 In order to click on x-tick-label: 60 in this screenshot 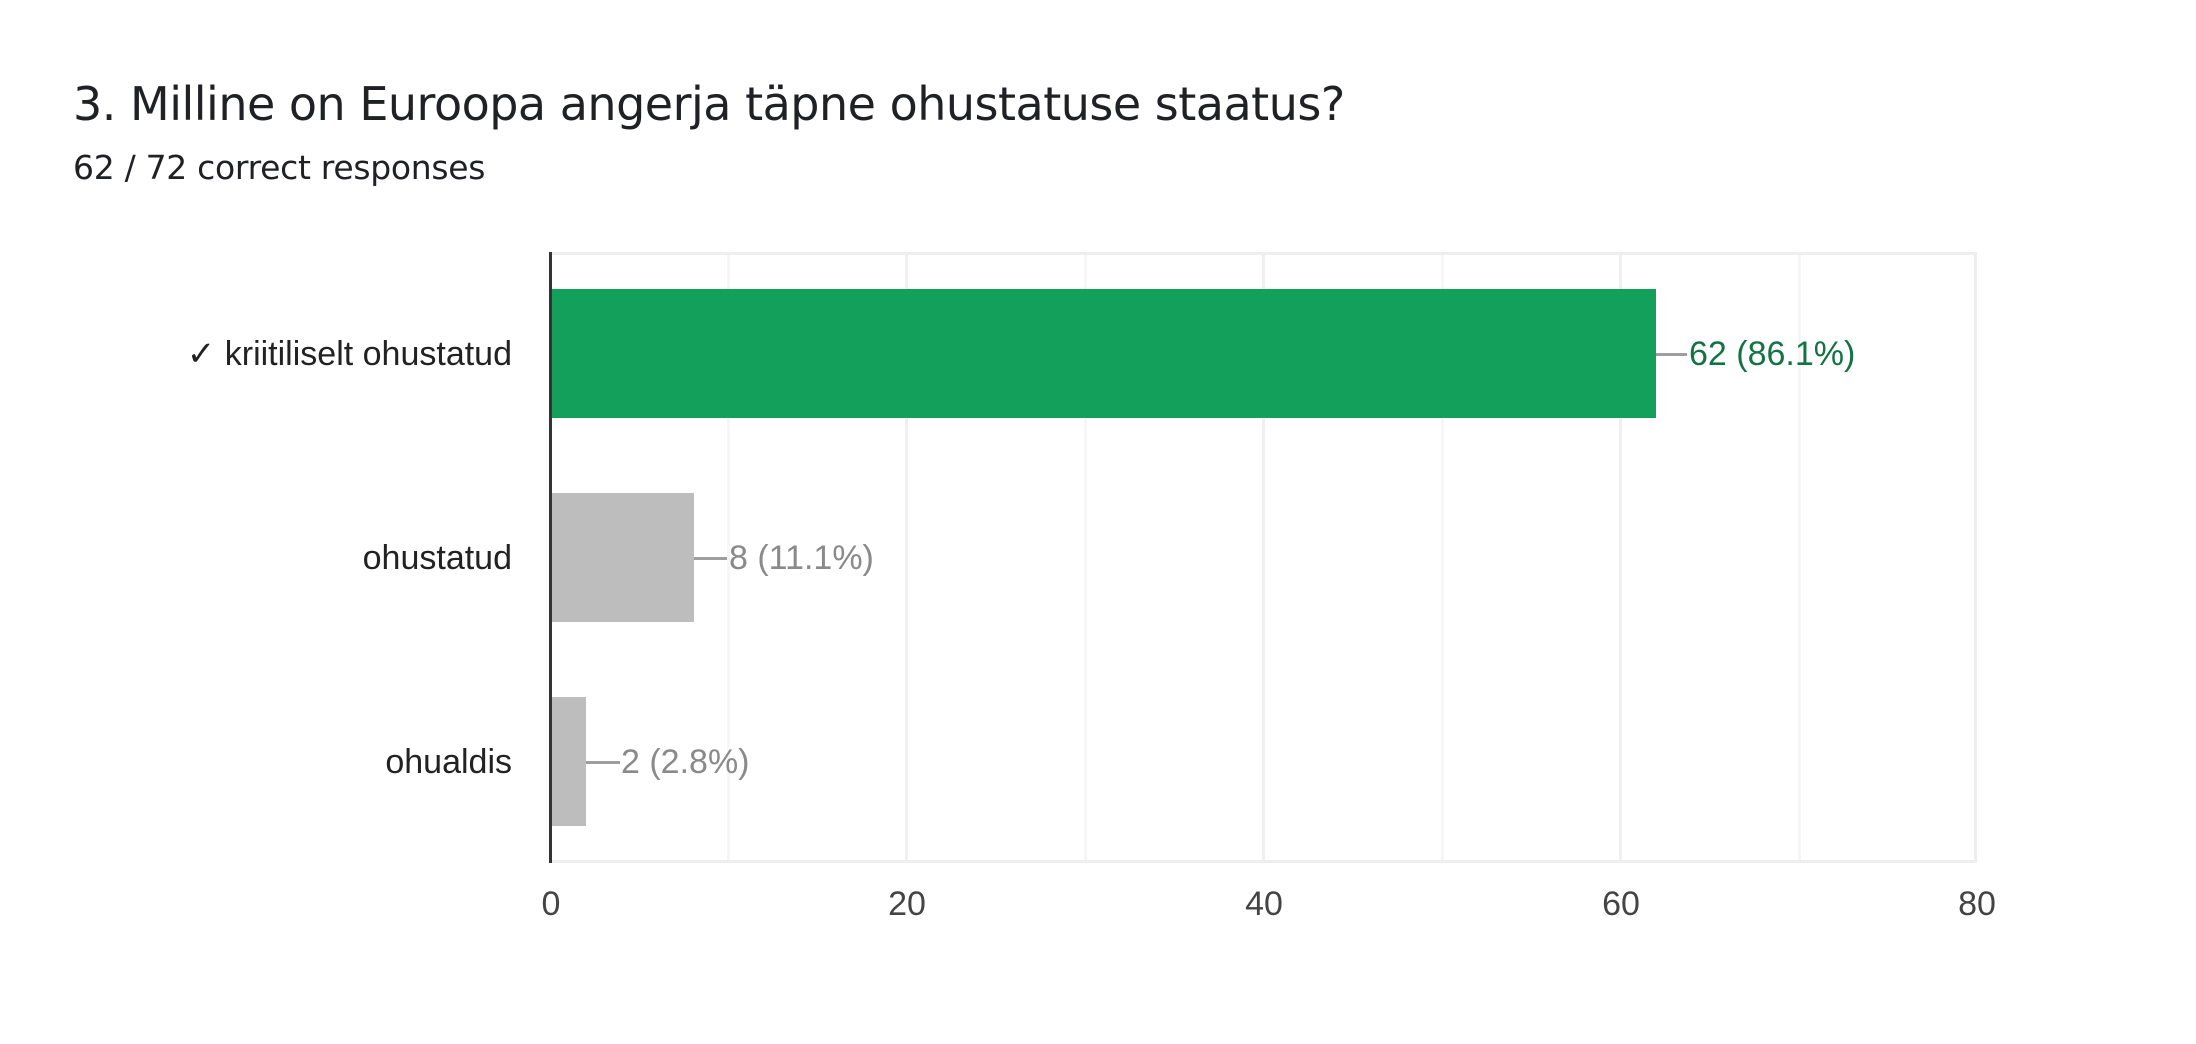, I will do `click(1621, 904)`.